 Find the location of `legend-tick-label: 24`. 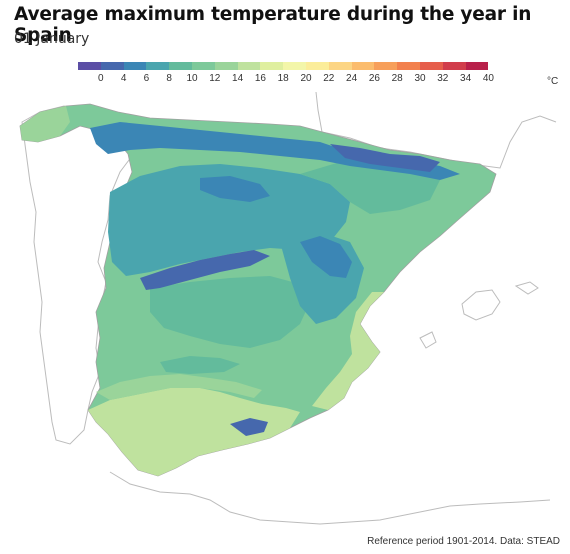

legend-tick-label: 24 is located at coordinates (352, 78).